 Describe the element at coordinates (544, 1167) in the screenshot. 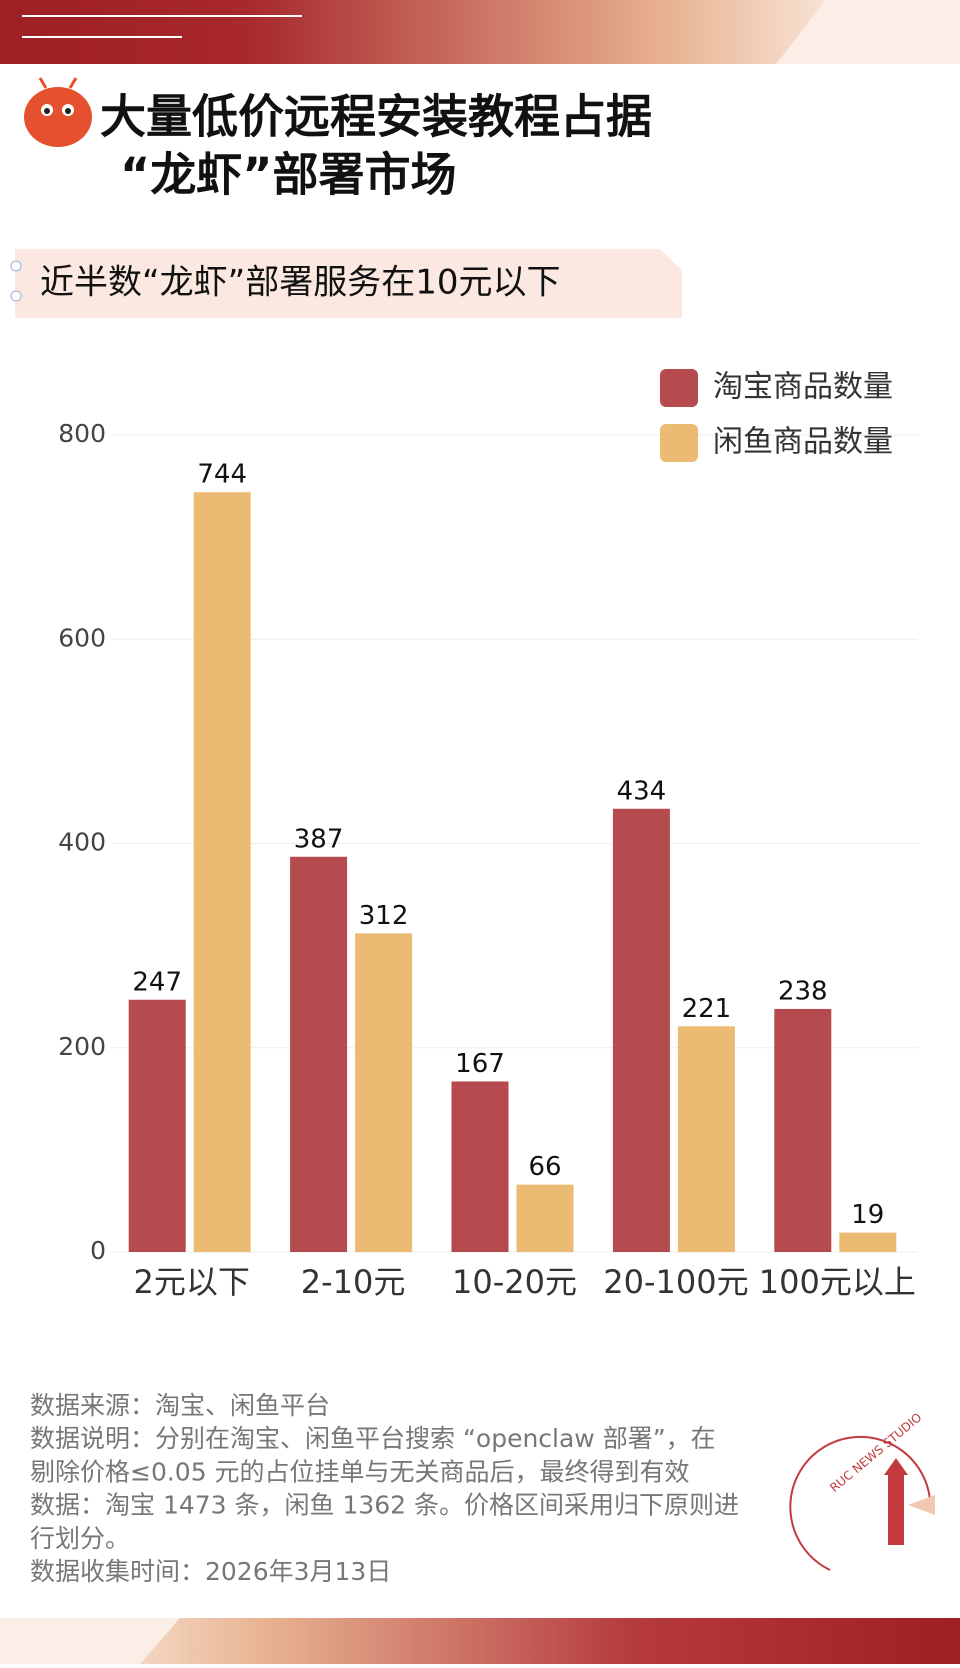

I see `value-label: 66` at that location.